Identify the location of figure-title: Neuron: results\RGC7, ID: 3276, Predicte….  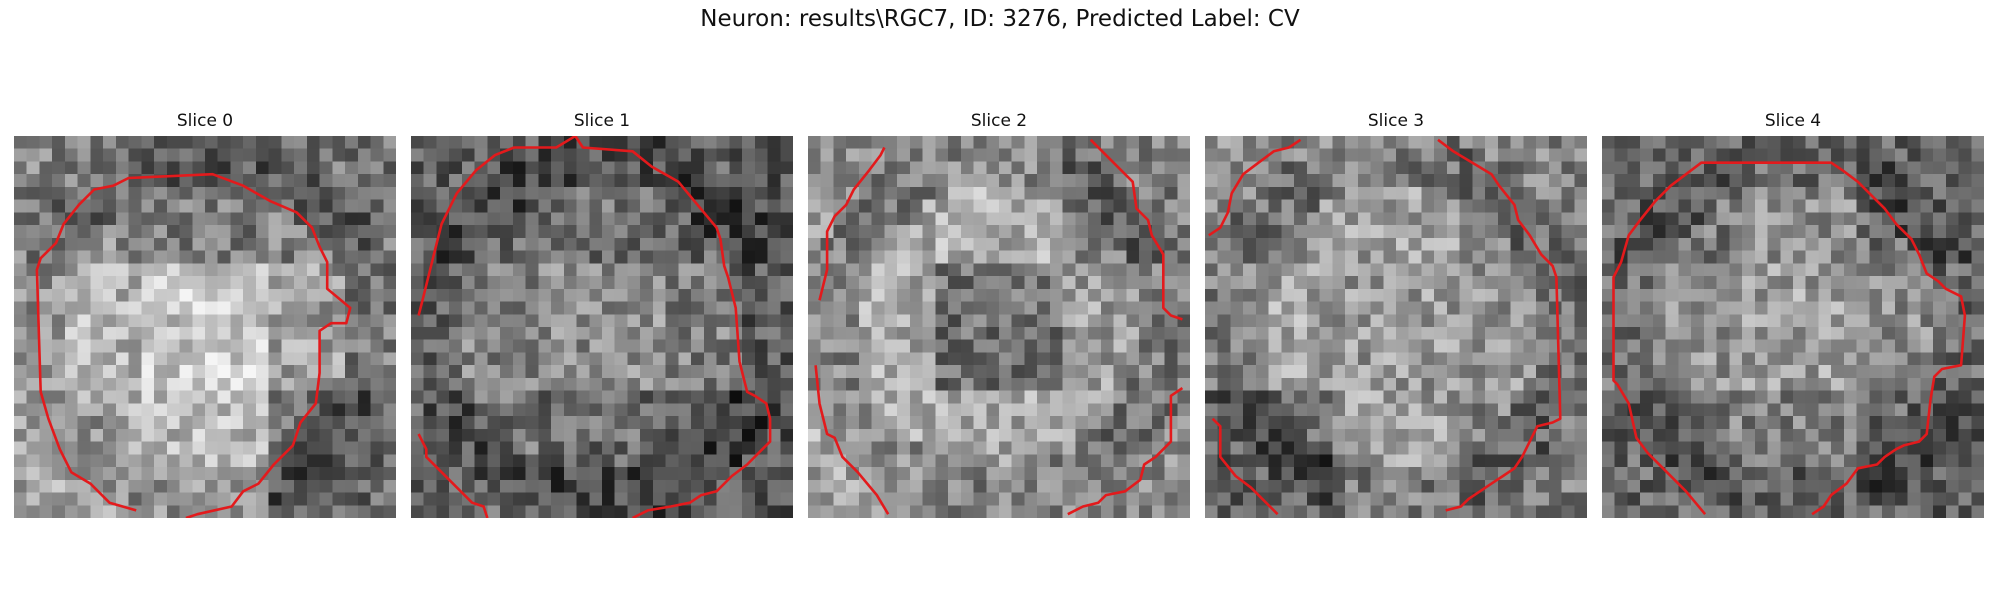
(1000, 19).